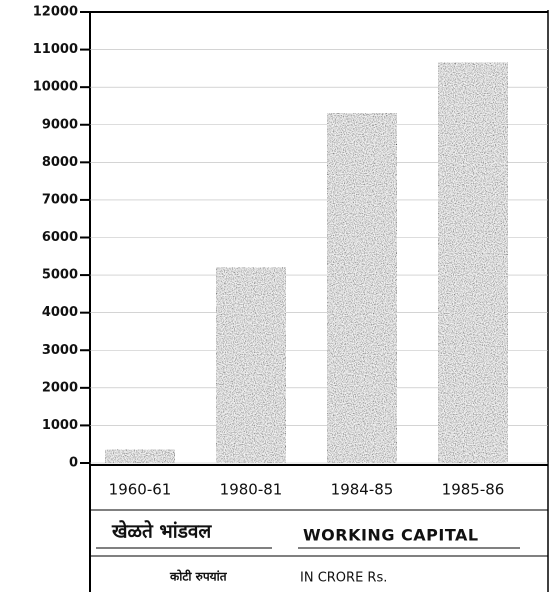  Describe the element at coordinates (60, 199) in the screenshot. I see `y-tick-label: 7000` at that location.